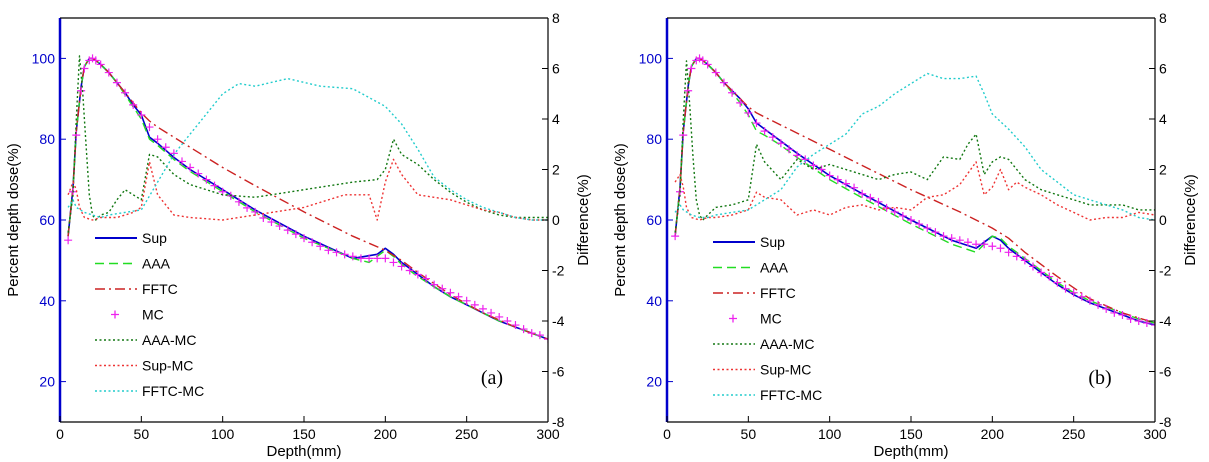 This screenshot has width=1209, height=462. Describe the element at coordinates (558, 271) in the screenshot. I see `y2-tick-label: -2` at that location.